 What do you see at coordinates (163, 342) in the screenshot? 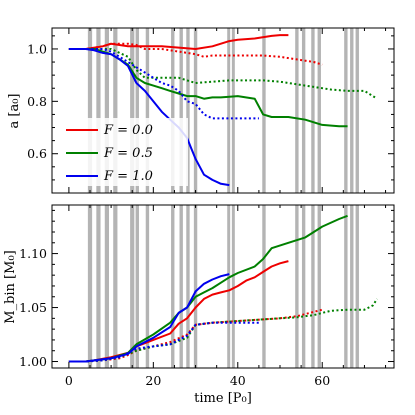
I see `bottom-series-f1-dotted` at bounding box center [163, 342].